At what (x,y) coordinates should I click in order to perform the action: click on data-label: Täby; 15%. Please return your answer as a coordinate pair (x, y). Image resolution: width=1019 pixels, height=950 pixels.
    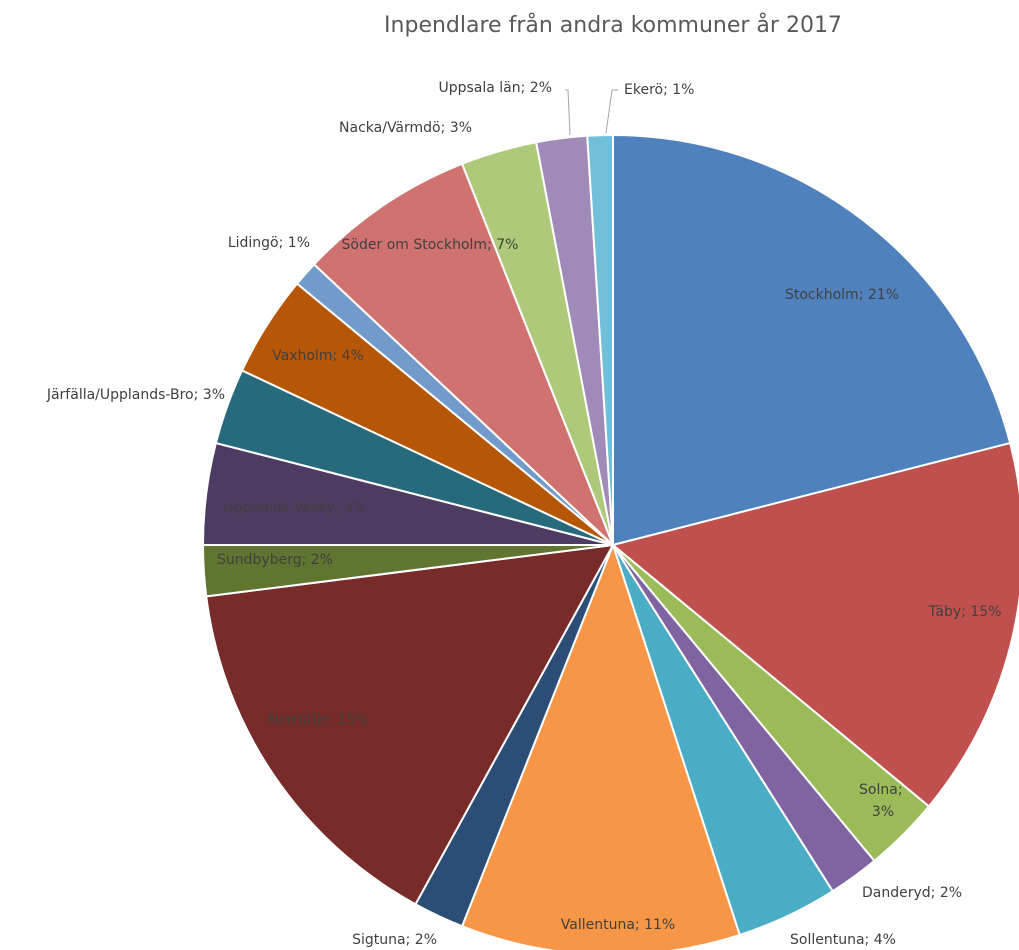
    Looking at the image, I should click on (965, 612).